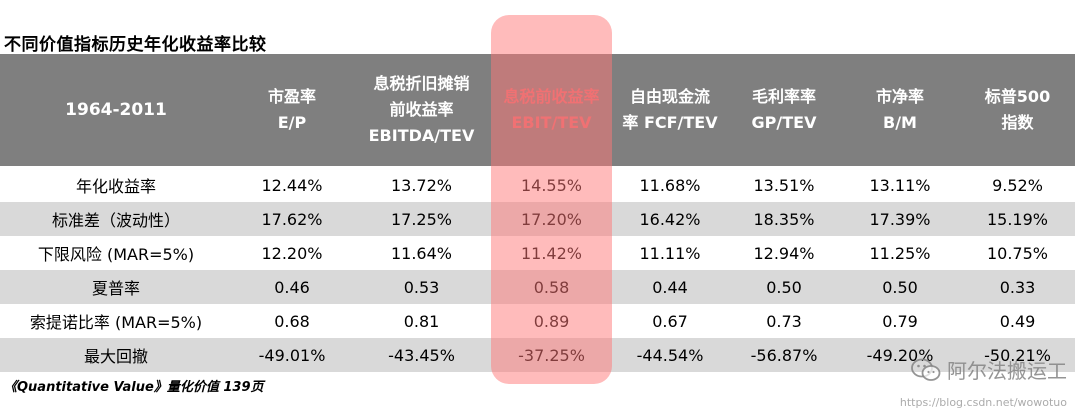 This screenshot has width=1075, height=418. What do you see at coordinates (784, 253) in the screenshot?
I see `table-cell: 12.94%` at bounding box center [784, 253].